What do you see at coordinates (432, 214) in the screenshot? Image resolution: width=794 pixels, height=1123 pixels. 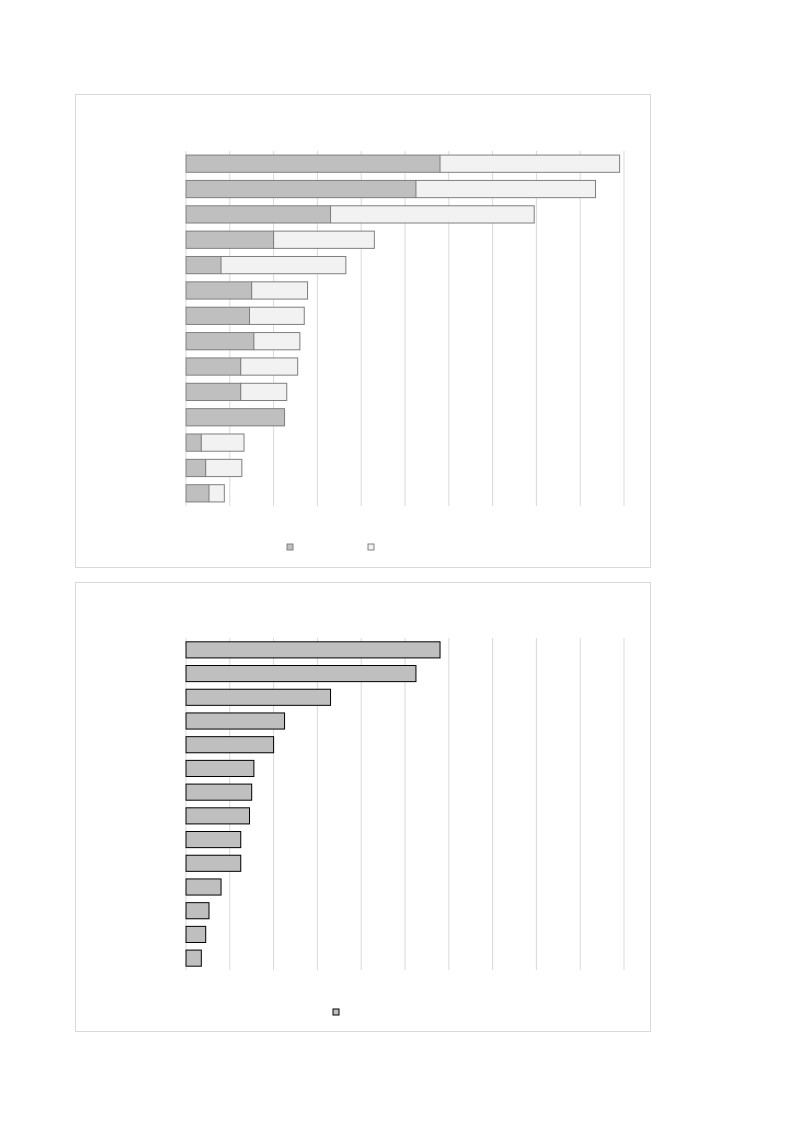 I see `bar-series2-cat3` at bounding box center [432, 214].